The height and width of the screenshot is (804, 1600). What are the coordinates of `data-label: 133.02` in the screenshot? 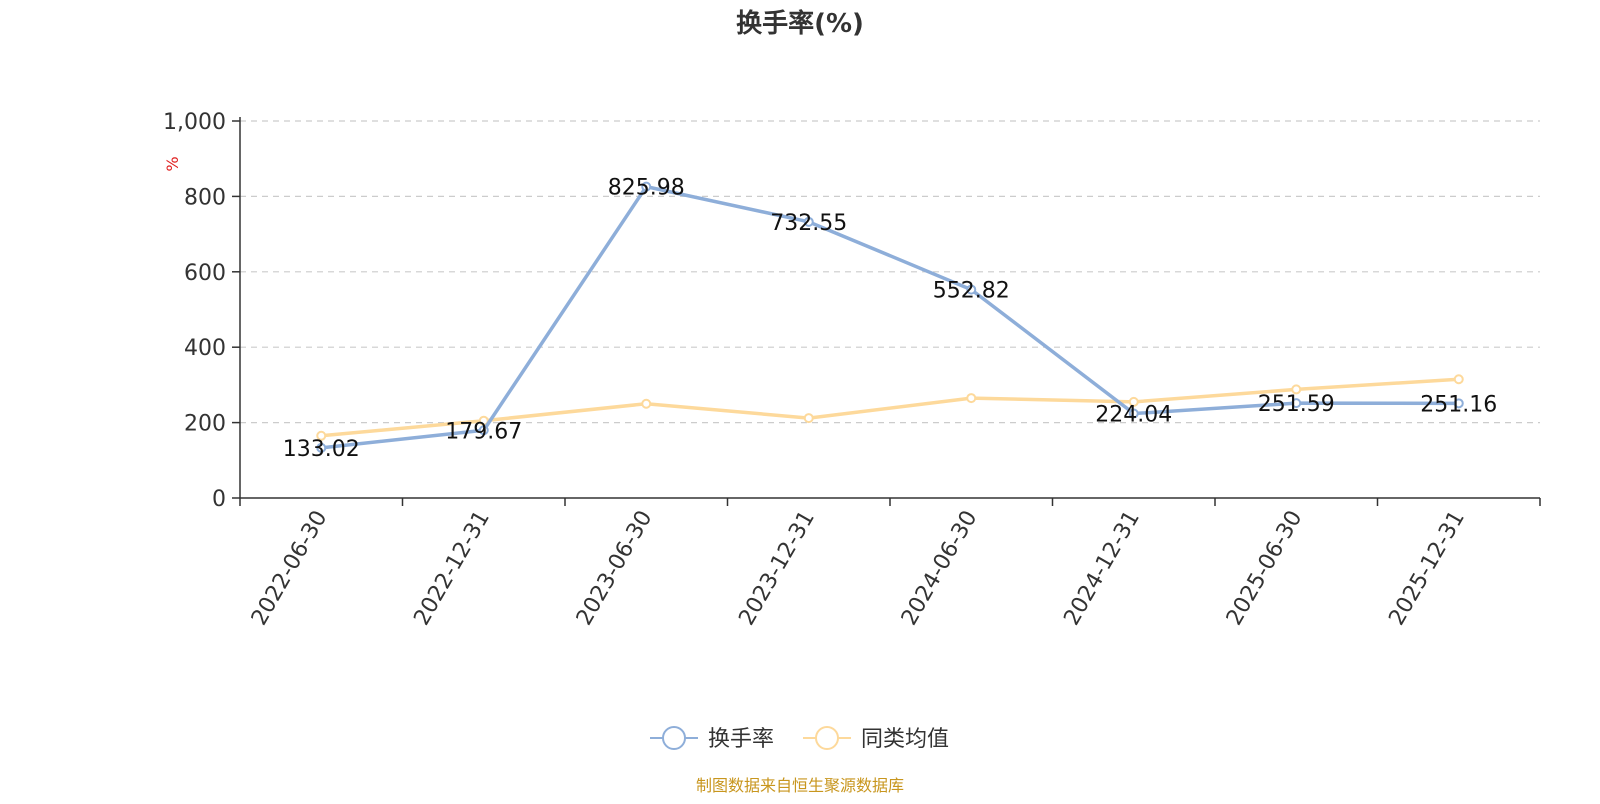 It's located at (321, 449).